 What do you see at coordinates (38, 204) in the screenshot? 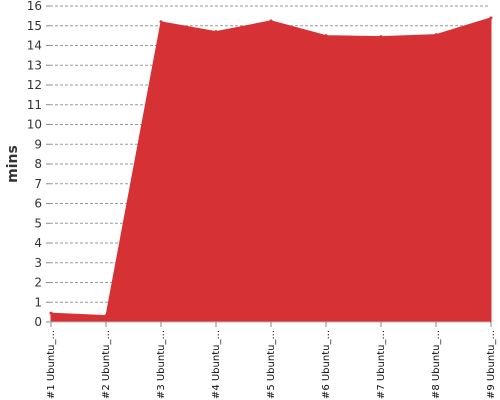
I see `y-tick-label: 6` at bounding box center [38, 204].